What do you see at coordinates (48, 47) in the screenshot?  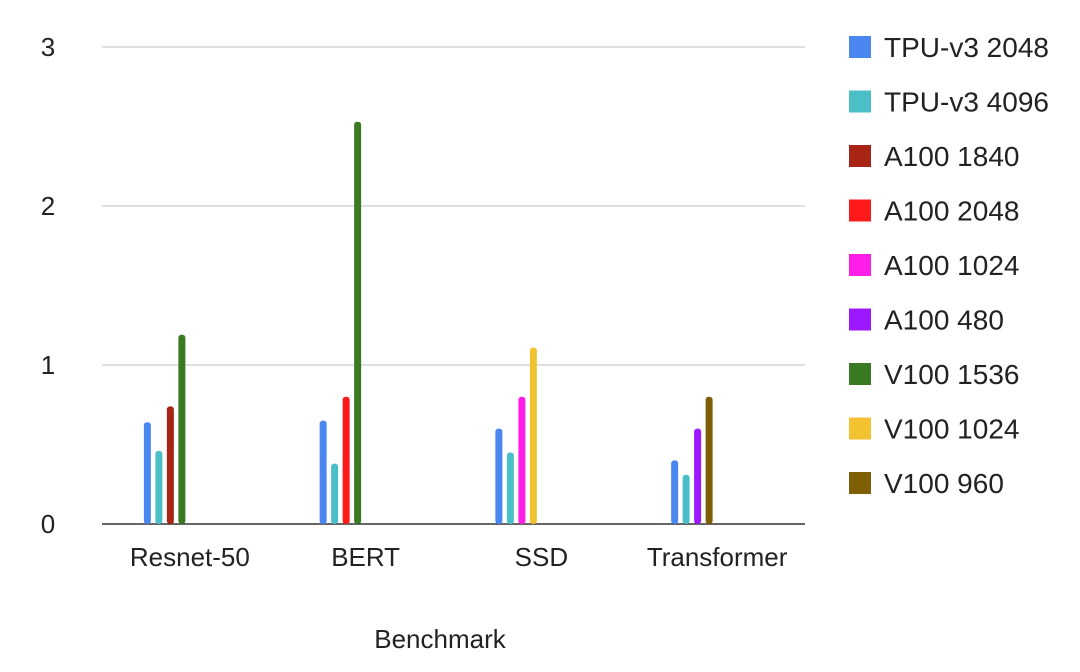 I see `y-tick-label: 3` at bounding box center [48, 47].